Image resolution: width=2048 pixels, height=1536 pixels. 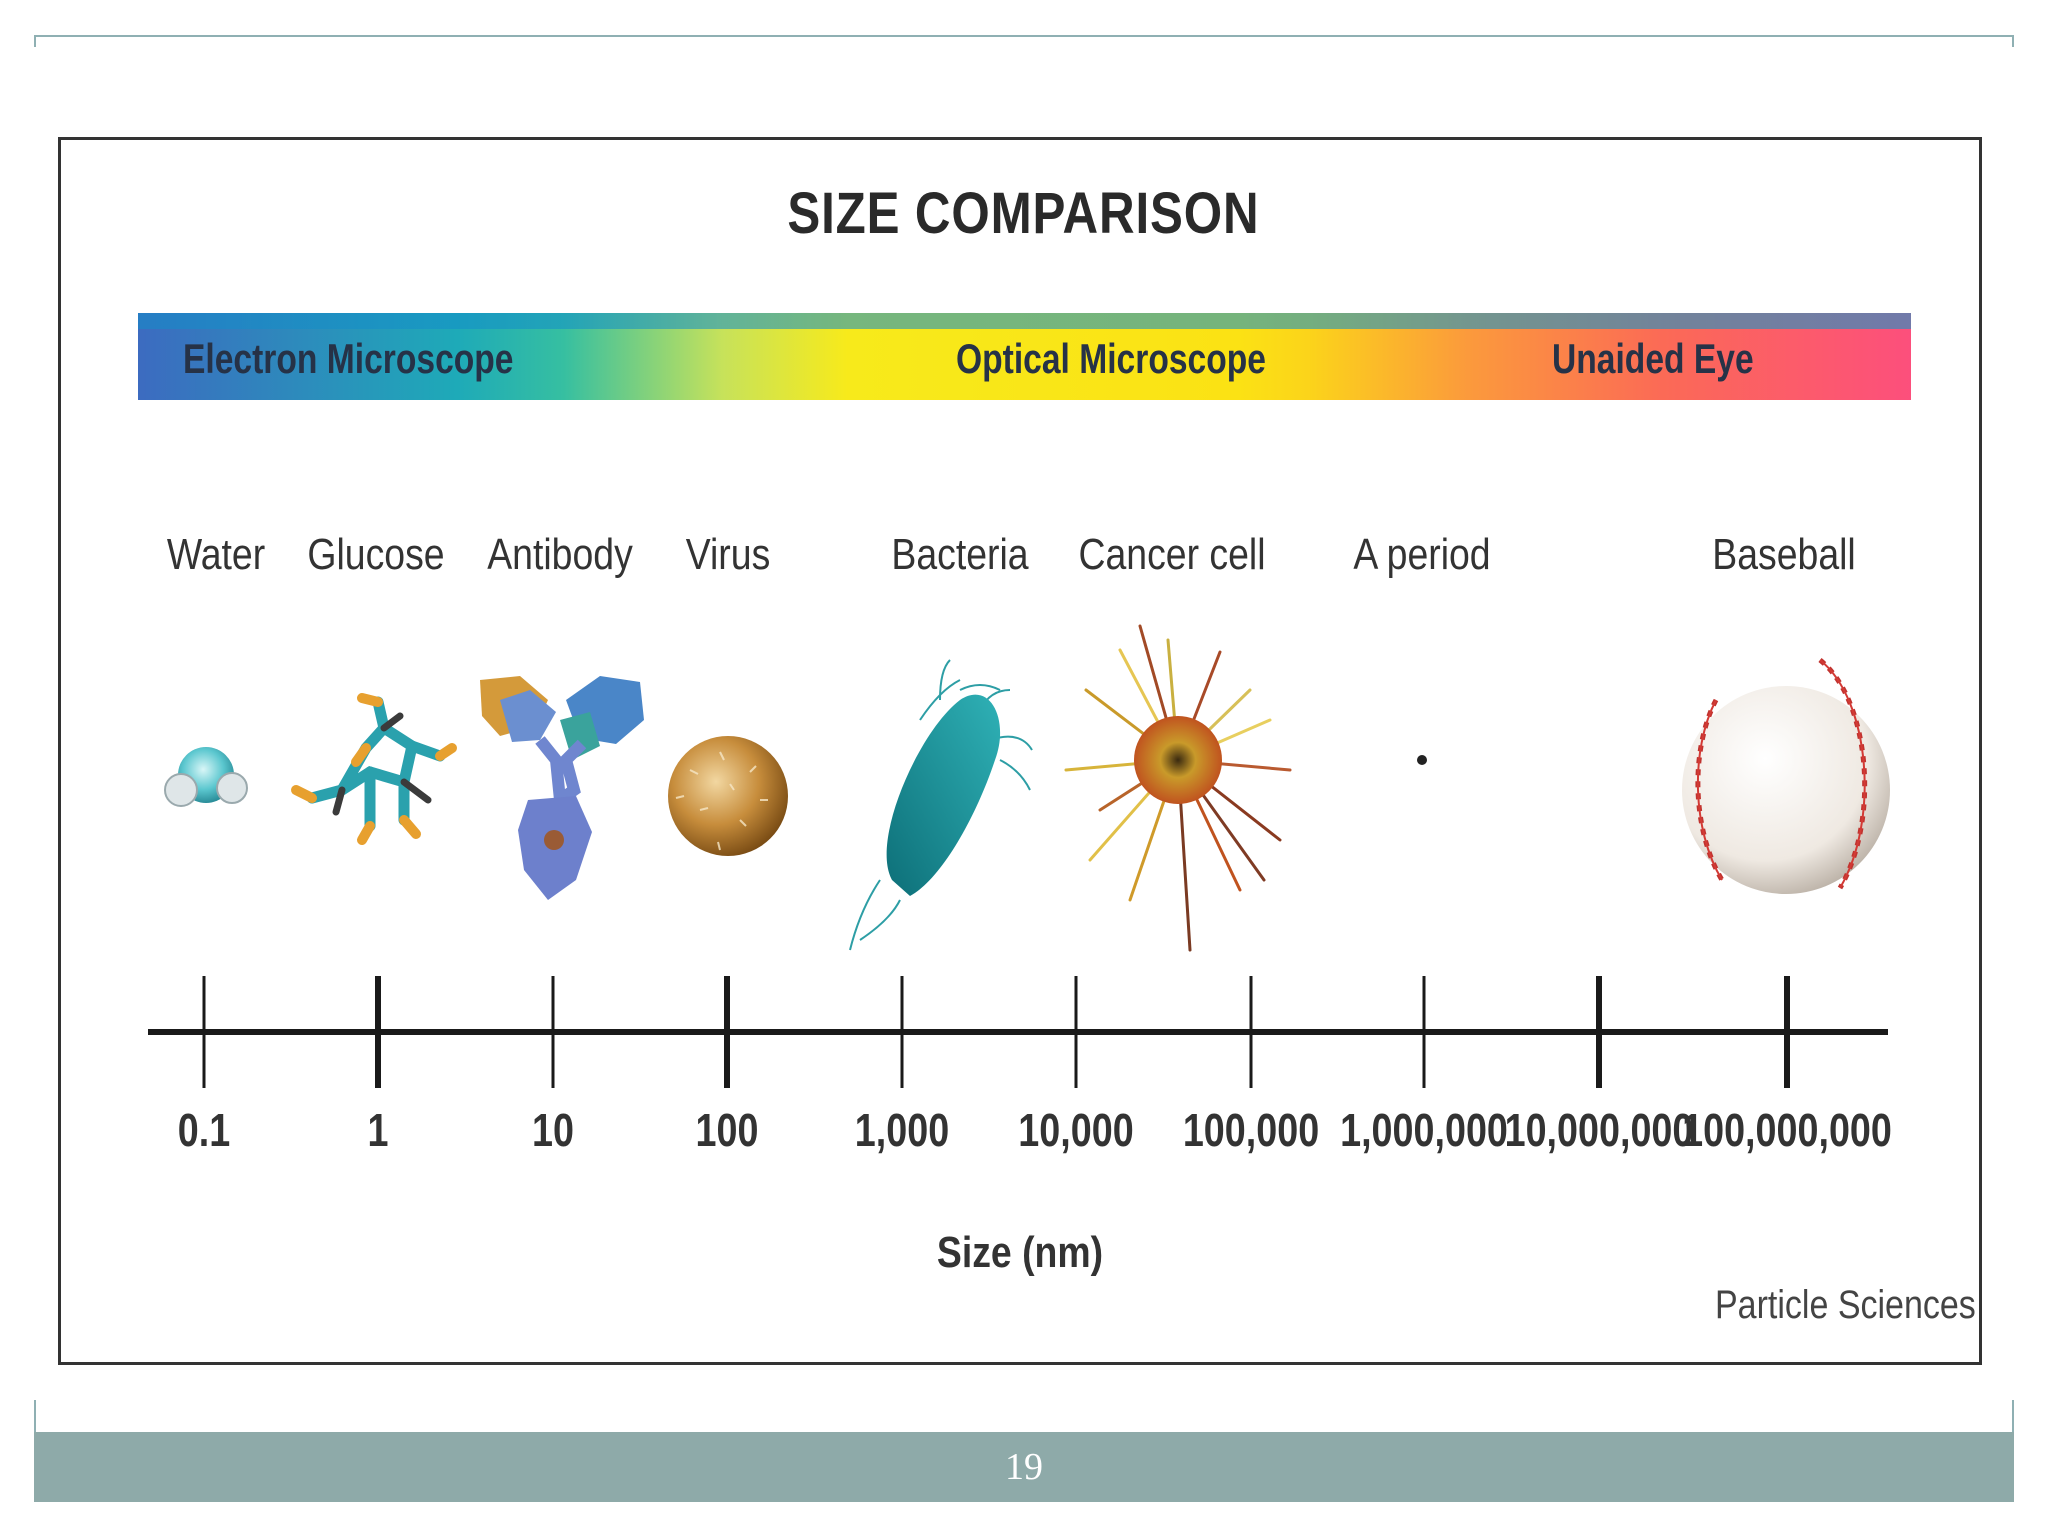 What do you see at coordinates (1172, 554) in the screenshot?
I see `item-label-cancer-cell: Cancer cell` at bounding box center [1172, 554].